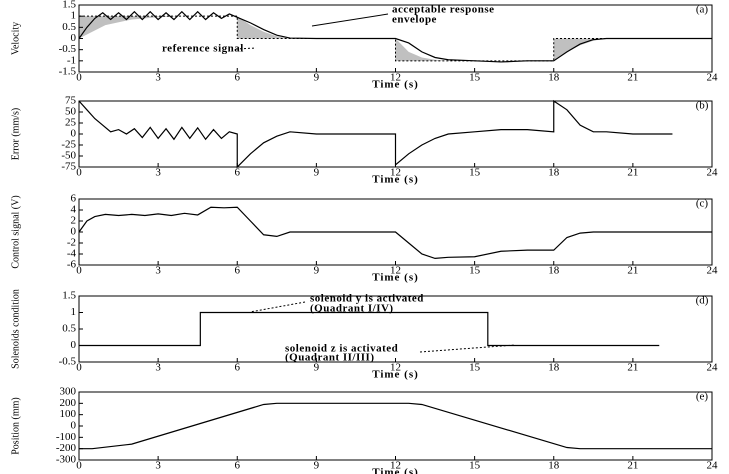 The width and height of the screenshot is (729, 474). Describe the element at coordinates (74, 199) in the screenshot. I see `y-tick-label: 6` at that location.